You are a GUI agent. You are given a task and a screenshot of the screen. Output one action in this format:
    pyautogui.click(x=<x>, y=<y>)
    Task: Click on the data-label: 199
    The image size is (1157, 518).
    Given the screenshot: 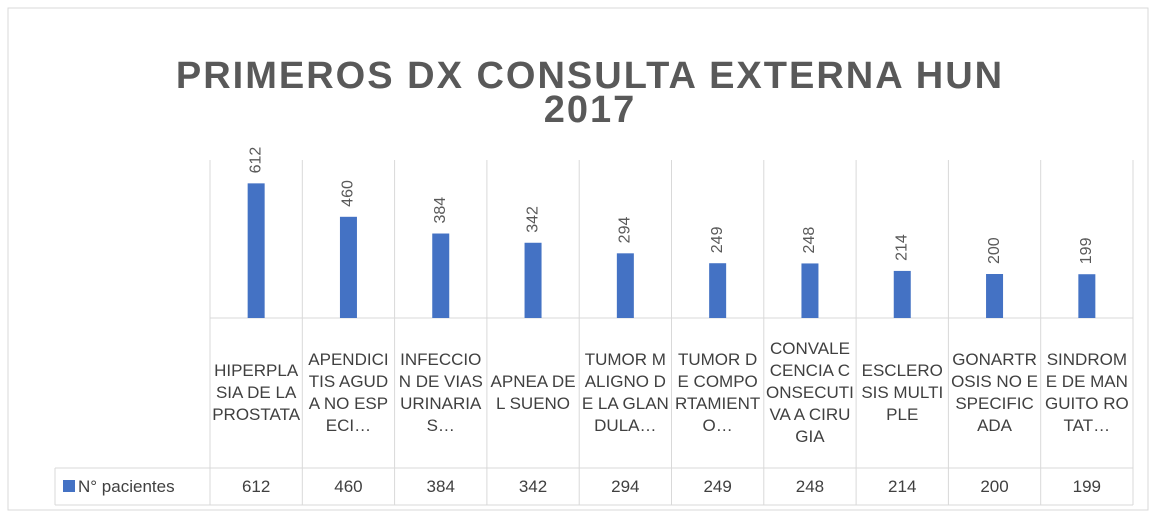 What is the action you would take?
    pyautogui.click(x=1086, y=250)
    